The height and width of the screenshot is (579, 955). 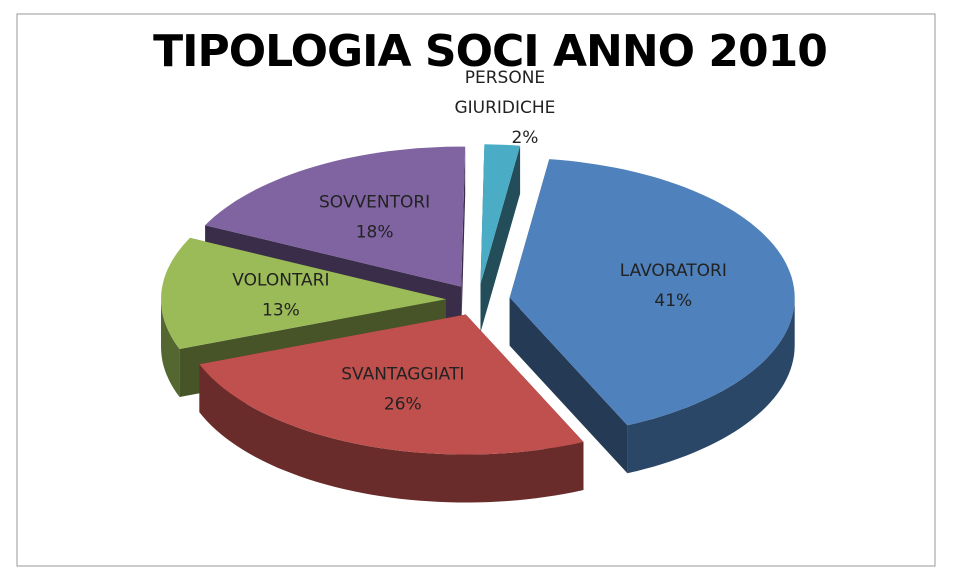 What do you see at coordinates (402, 375) in the screenshot?
I see `category-label: SVANTAGGIATI` at bounding box center [402, 375].